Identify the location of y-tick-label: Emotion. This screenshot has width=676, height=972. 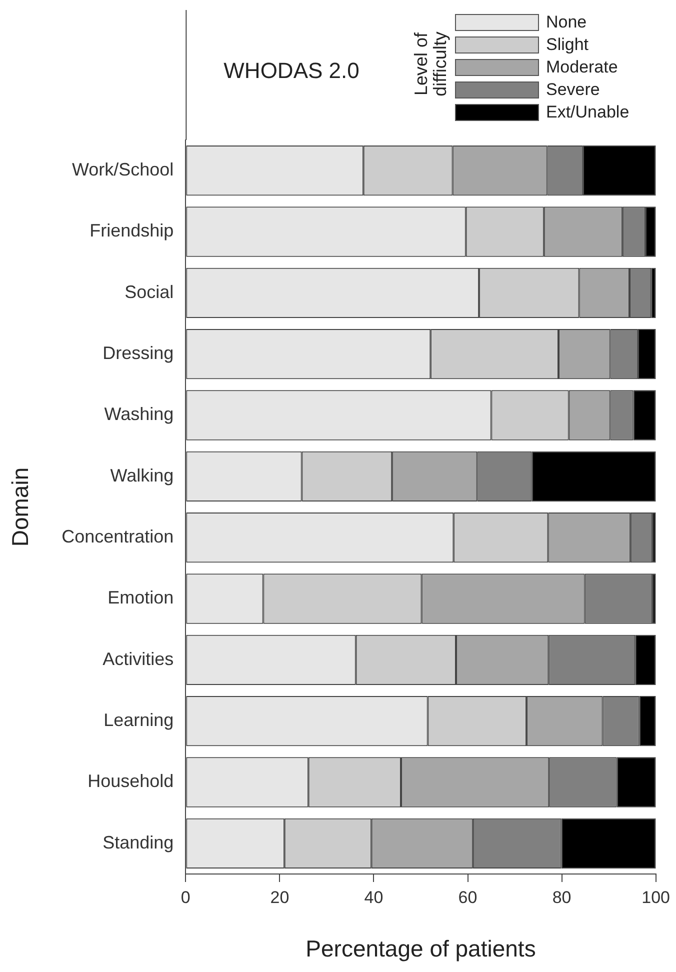
(141, 598).